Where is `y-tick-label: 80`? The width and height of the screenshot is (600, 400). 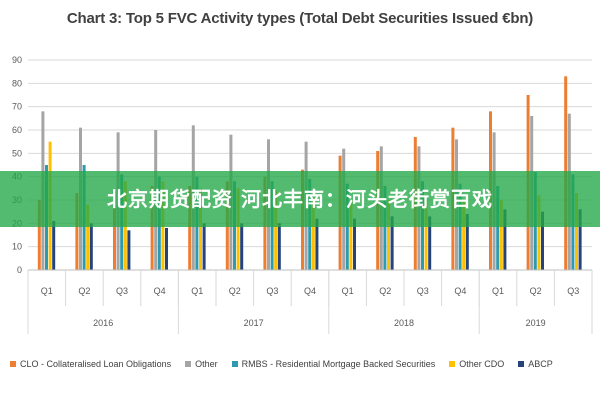
y-tick-label: 80 is located at coordinates (17, 83).